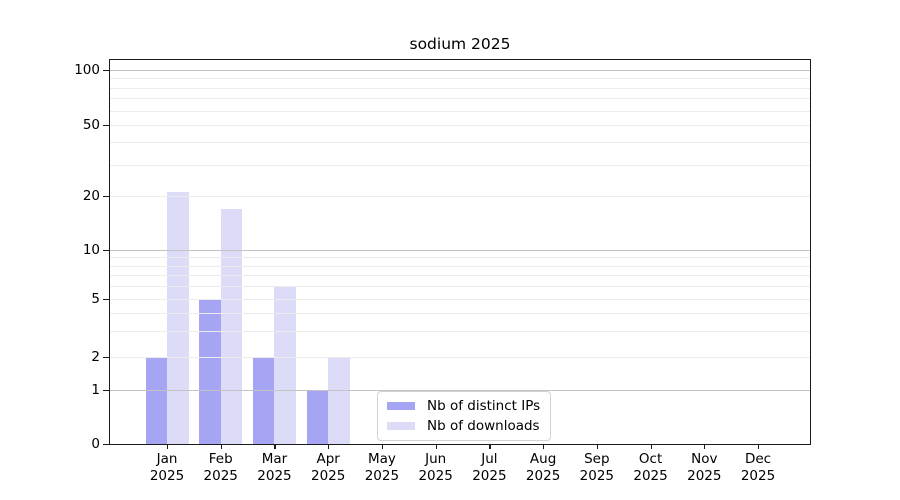  What do you see at coordinates (435, 467) in the screenshot?
I see `x-tick-label-jun: Jun 2025` at bounding box center [435, 467].